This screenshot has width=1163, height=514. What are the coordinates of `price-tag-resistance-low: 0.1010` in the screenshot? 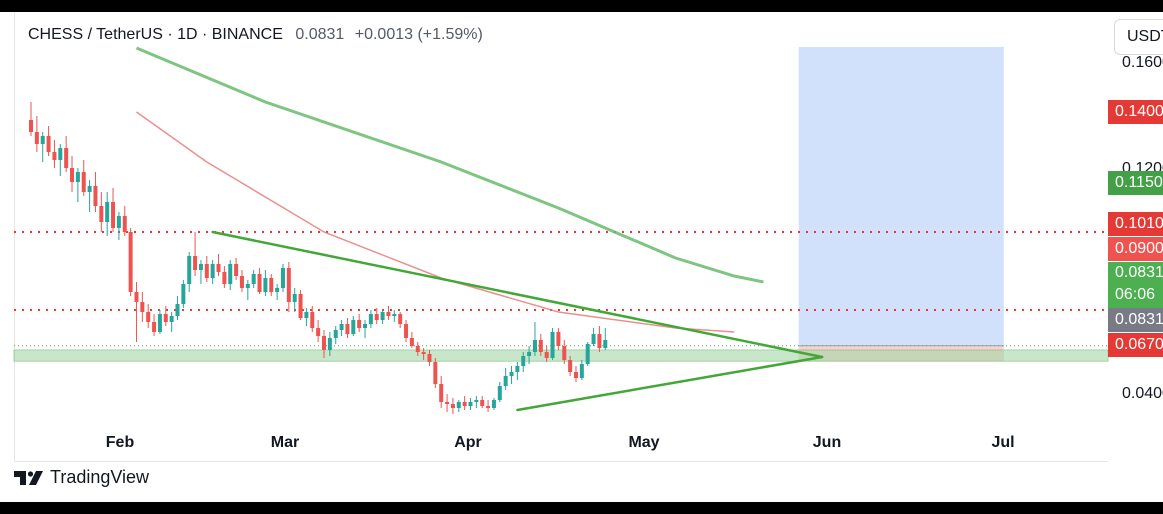 It's located at (1135, 224).